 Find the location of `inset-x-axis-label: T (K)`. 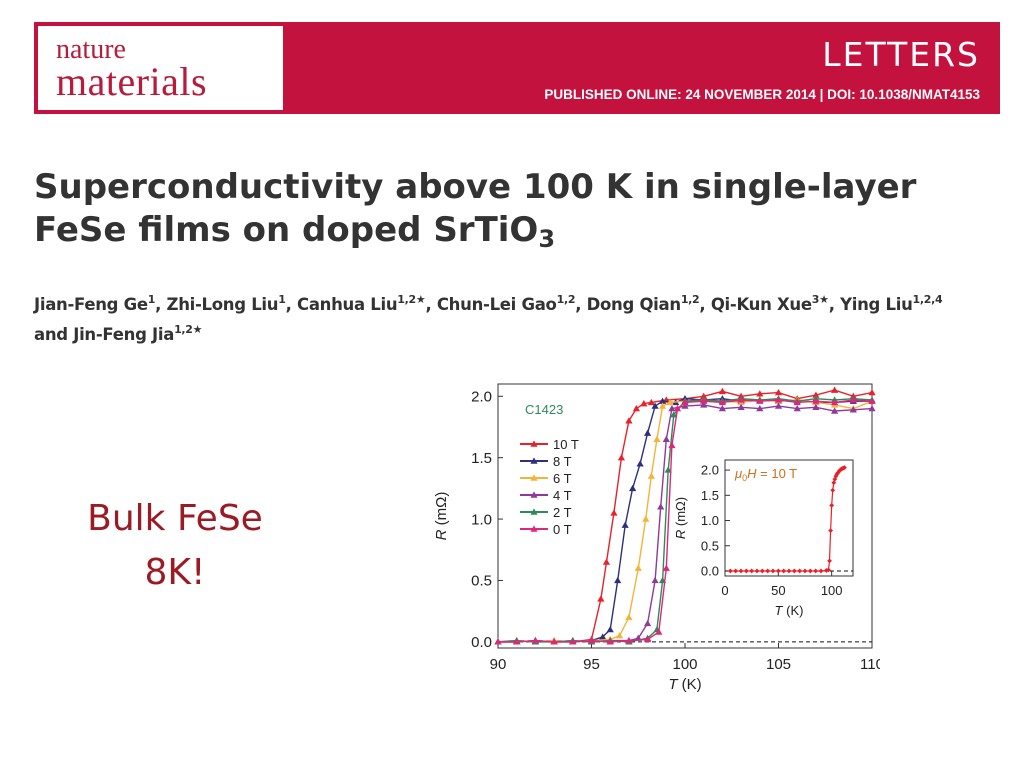

inset-x-axis-label: T (K) is located at coordinates (789, 610).